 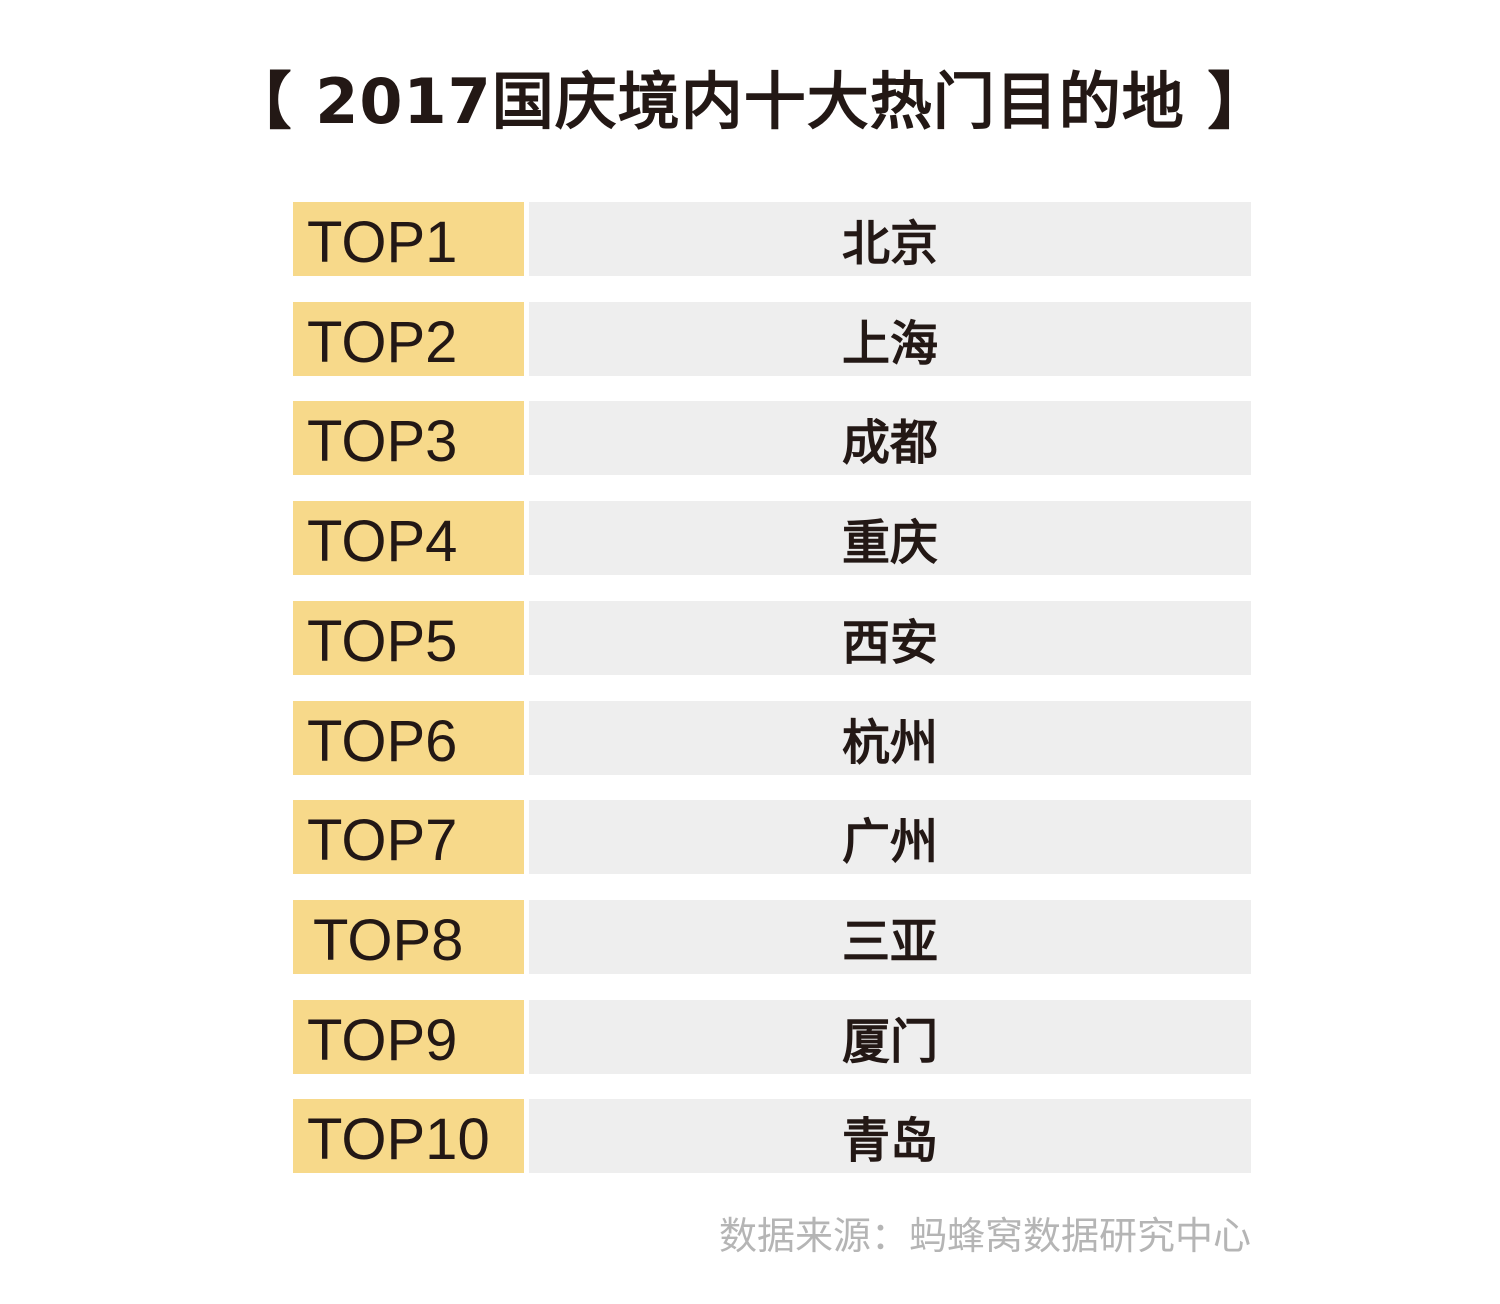 What do you see at coordinates (890, 937) in the screenshot?
I see `city-name: 三亚` at bounding box center [890, 937].